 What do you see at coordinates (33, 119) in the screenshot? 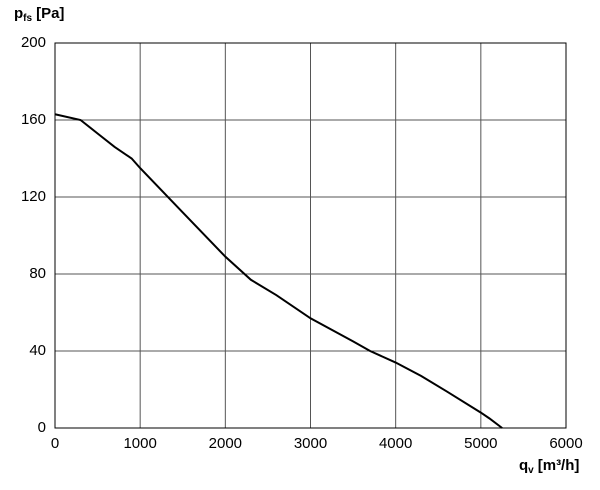
I see `y-tick-label: 160` at bounding box center [33, 119].